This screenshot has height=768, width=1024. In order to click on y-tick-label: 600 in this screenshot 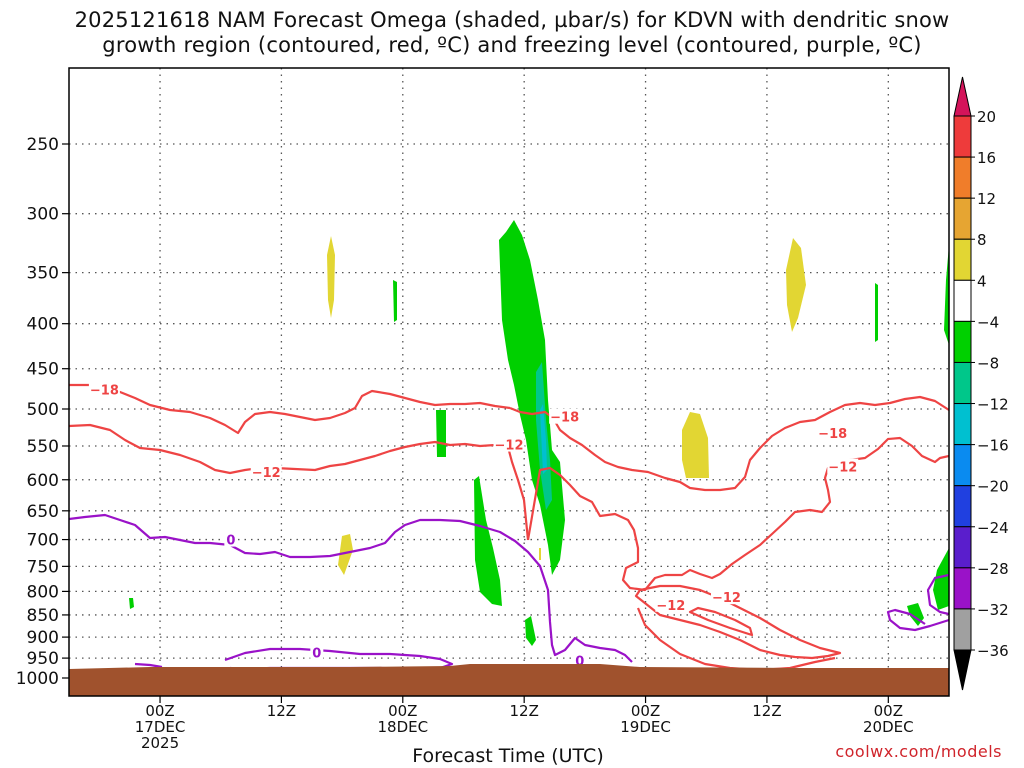, I will do `click(43, 481)`.